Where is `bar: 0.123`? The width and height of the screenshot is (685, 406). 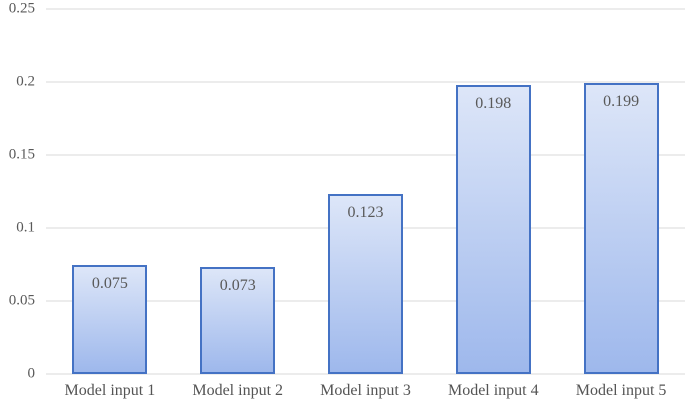 bar: 0.123 is located at coordinates (365, 284).